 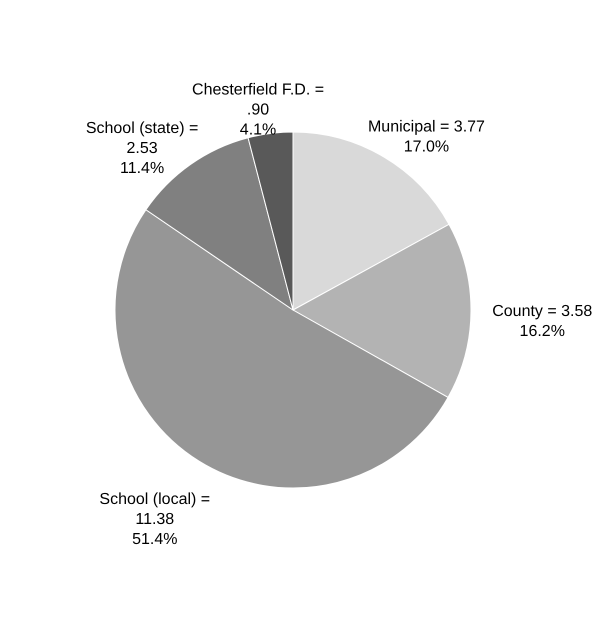 What do you see at coordinates (154, 499) in the screenshot?
I see `slice-label: School (local) =` at bounding box center [154, 499].